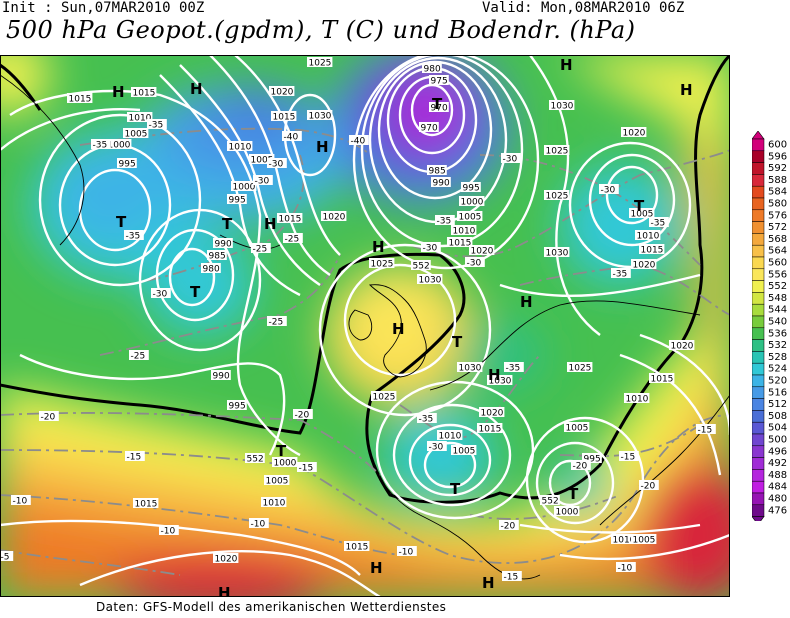 Image resolution: width=790 pixels, height=618 pixels. I want to click on legend-top-arrow, so click(758, 135).